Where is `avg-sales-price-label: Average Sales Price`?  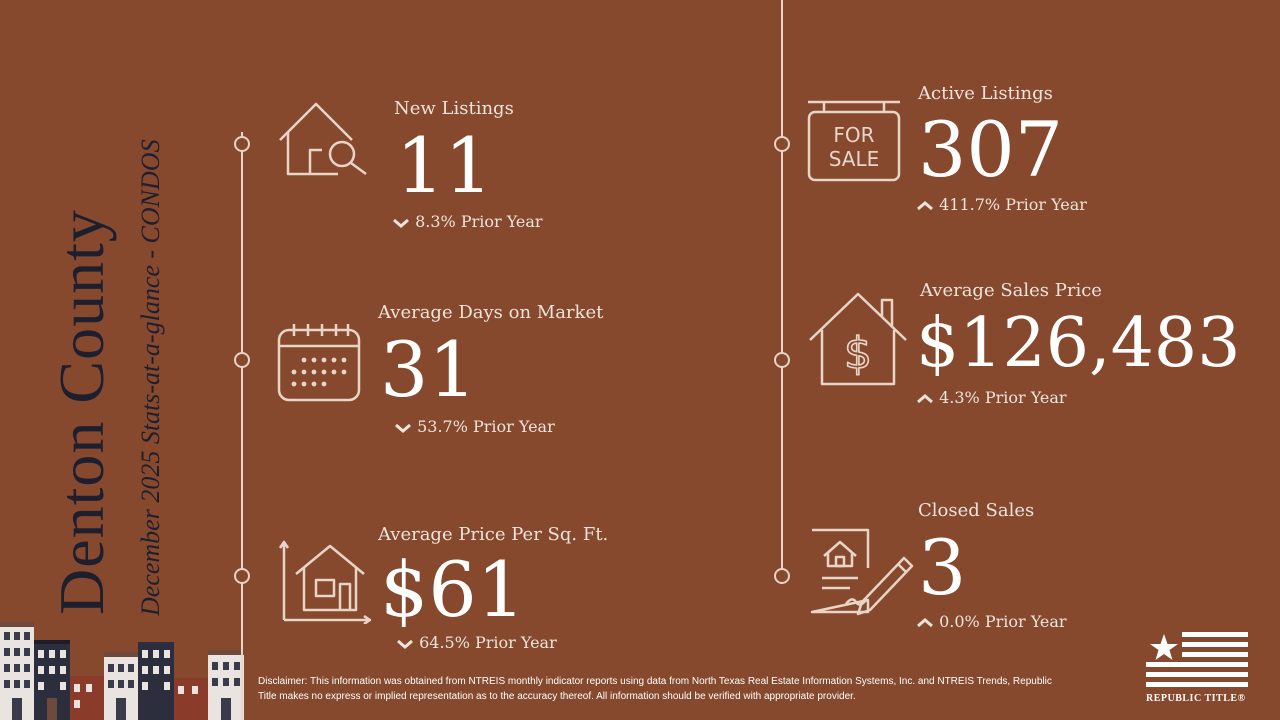 avg-sales-price-label: Average Sales Price is located at coordinates (1011, 290).